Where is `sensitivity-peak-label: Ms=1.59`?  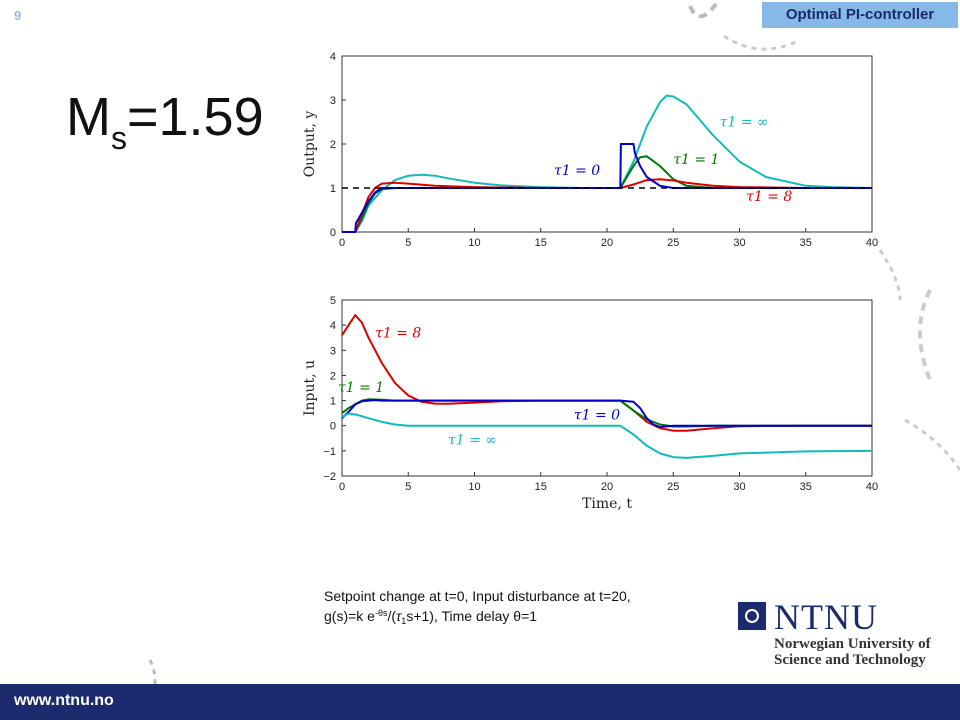
sensitivity-peak-label: Ms=1.59 is located at coordinates (165, 121).